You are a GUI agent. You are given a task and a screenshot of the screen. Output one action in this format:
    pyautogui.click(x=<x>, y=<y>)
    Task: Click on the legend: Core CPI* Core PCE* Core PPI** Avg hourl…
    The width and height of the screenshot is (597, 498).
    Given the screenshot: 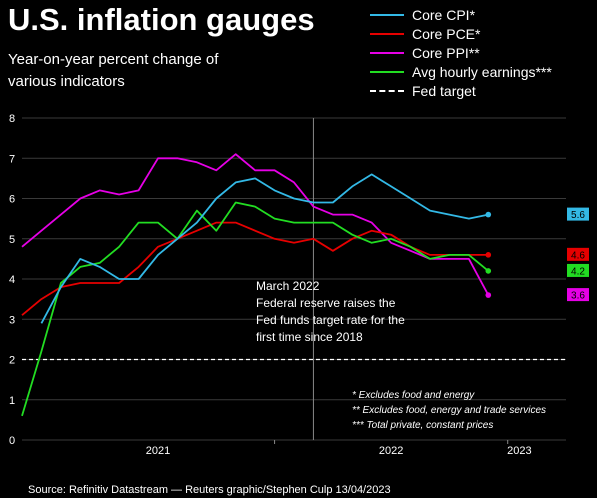 What is the action you would take?
    pyautogui.click(x=461, y=52)
    